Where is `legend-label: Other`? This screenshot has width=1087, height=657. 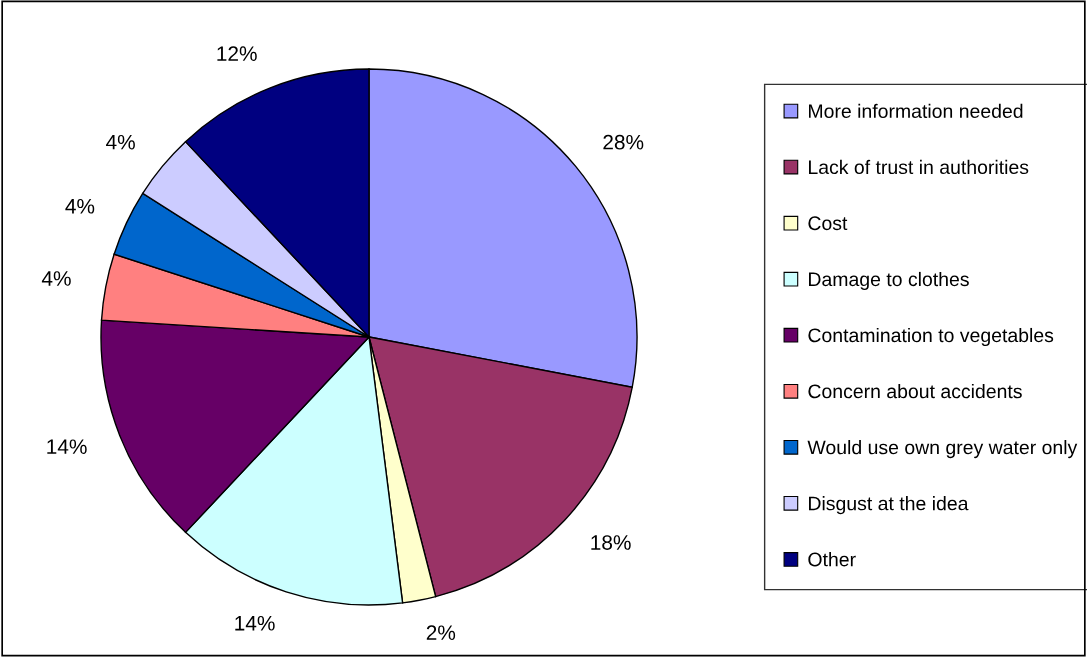
legend-label: Other is located at coordinates (832, 559).